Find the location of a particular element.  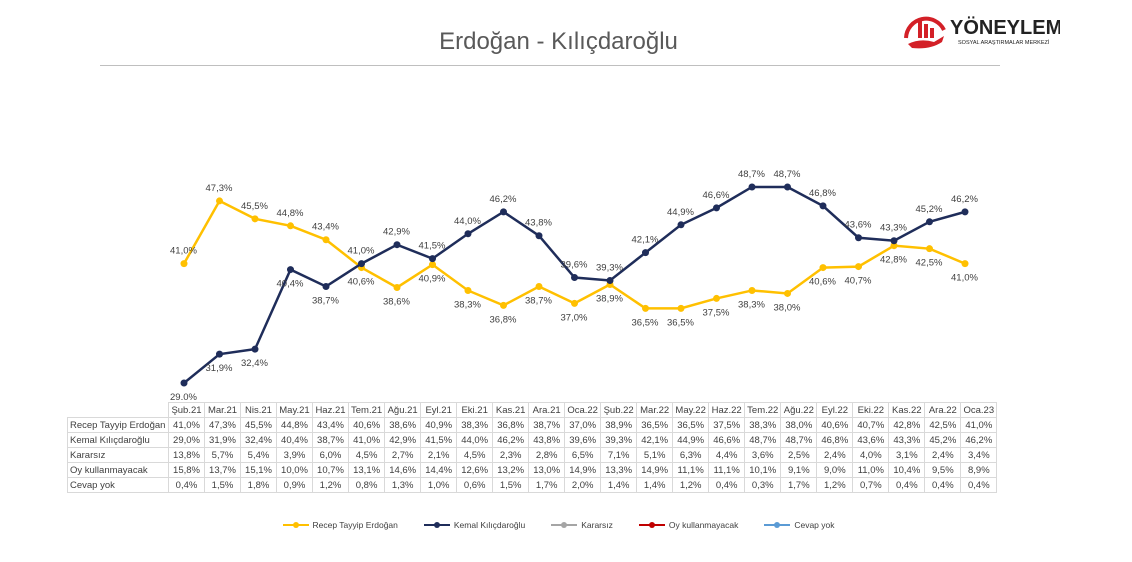

table-cell: 42,5% is located at coordinates (943, 425).